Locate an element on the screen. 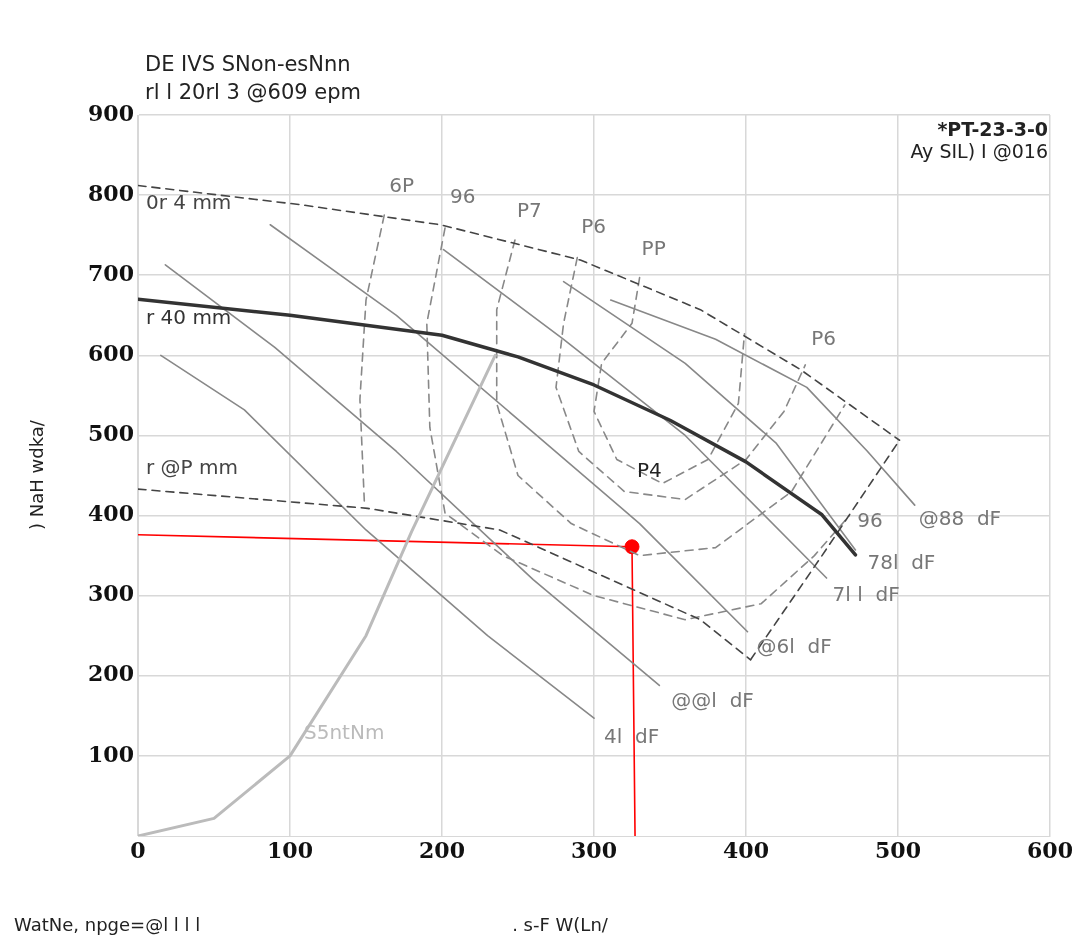 The height and width of the screenshot is (946, 1084). x-tick-label: 500 is located at coordinates (898, 849).